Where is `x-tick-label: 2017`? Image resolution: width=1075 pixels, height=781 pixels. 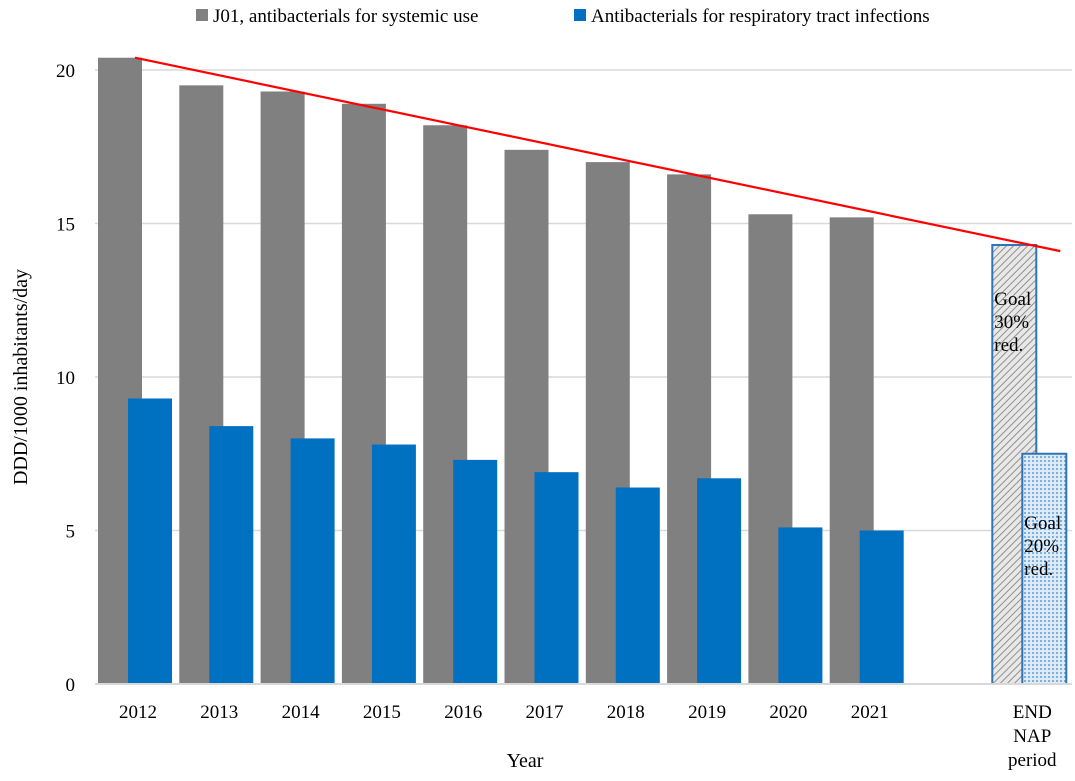
x-tick-label: 2017 is located at coordinates (545, 712).